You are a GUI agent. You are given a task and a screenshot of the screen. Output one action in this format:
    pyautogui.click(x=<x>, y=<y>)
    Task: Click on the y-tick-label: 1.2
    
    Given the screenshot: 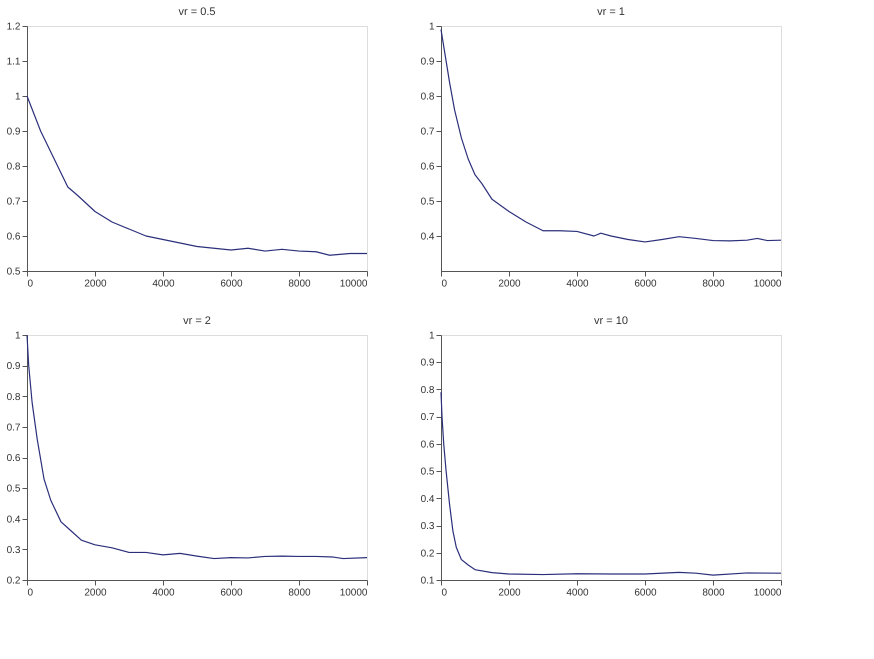 What is the action you would take?
    pyautogui.click(x=13, y=27)
    